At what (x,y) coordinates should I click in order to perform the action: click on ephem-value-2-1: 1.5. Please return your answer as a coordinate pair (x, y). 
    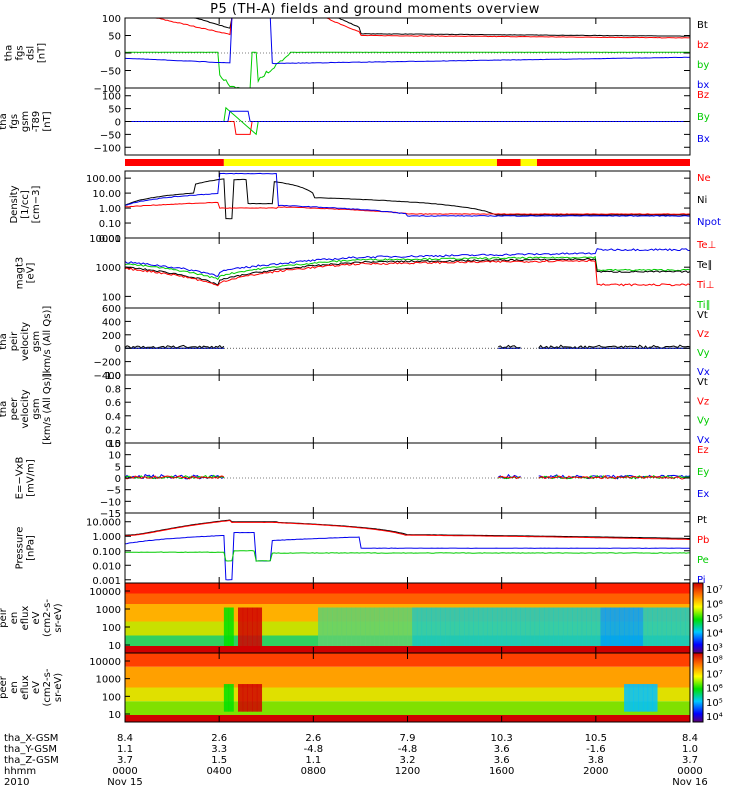
    Looking at the image, I should click on (219, 760).